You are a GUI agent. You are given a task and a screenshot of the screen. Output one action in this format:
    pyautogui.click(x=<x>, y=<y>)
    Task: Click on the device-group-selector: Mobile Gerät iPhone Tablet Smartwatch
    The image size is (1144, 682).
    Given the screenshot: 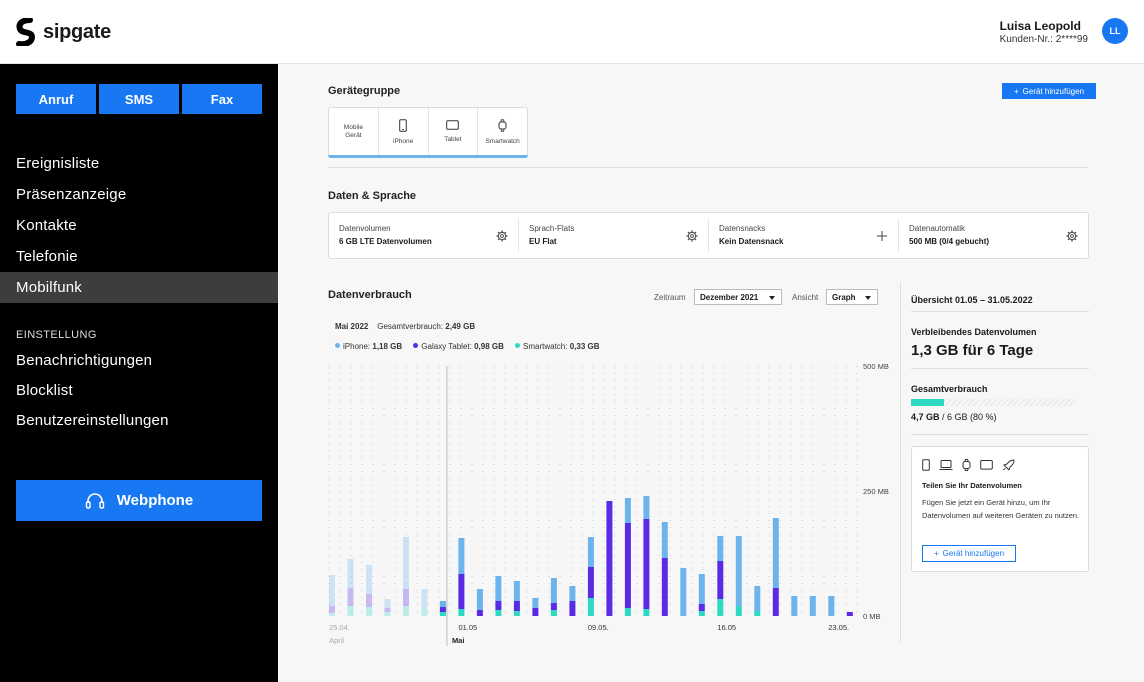 What is the action you would take?
    pyautogui.click(x=428, y=132)
    